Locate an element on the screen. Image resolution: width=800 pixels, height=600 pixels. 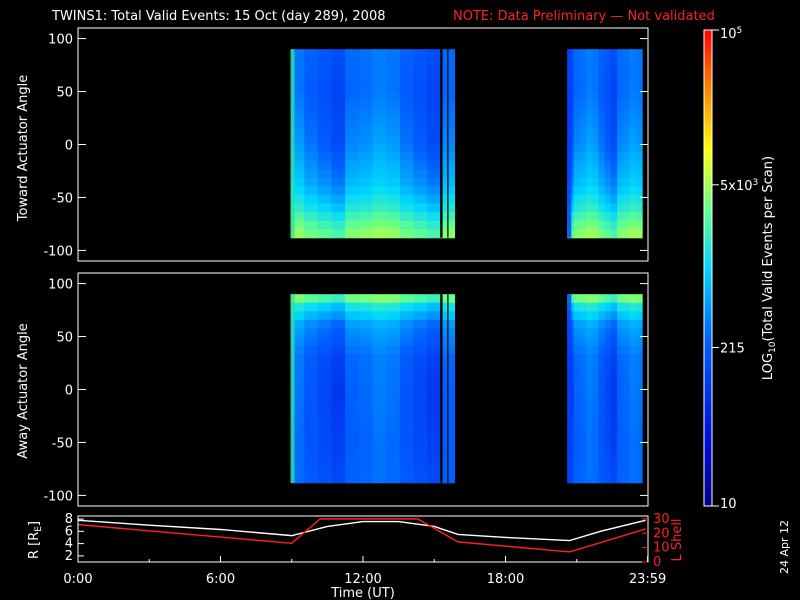
lshell-tick-label: 10 is located at coordinates (661, 548).